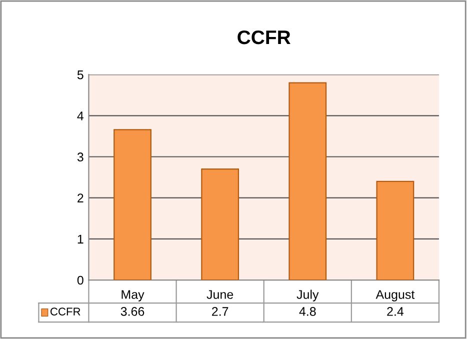  What do you see at coordinates (80, 116) in the screenshot?
I see `y-tick-label: 4` at bounding box center [80, 116].